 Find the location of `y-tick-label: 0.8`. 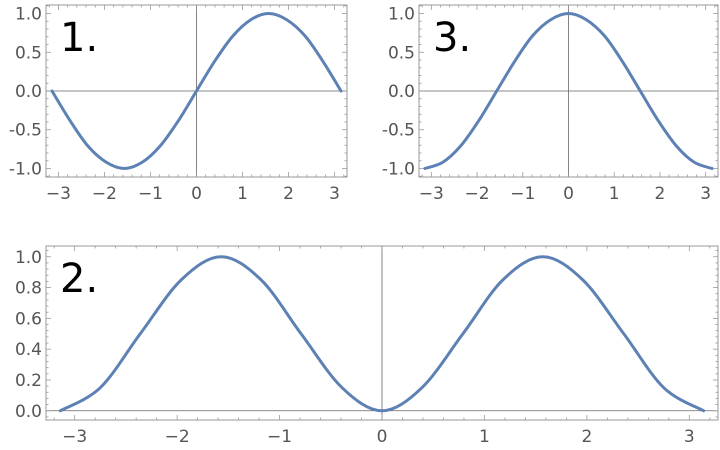

y-tick-label: 0.8 is located at coordinates (28, 289).